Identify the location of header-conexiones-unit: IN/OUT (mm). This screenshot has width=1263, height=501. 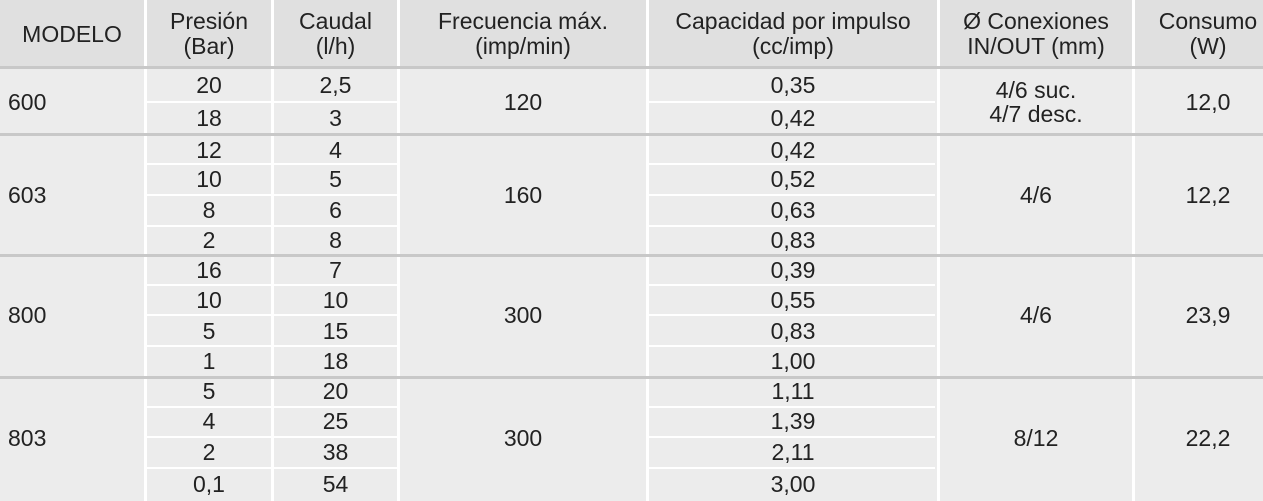
(1036, 46).